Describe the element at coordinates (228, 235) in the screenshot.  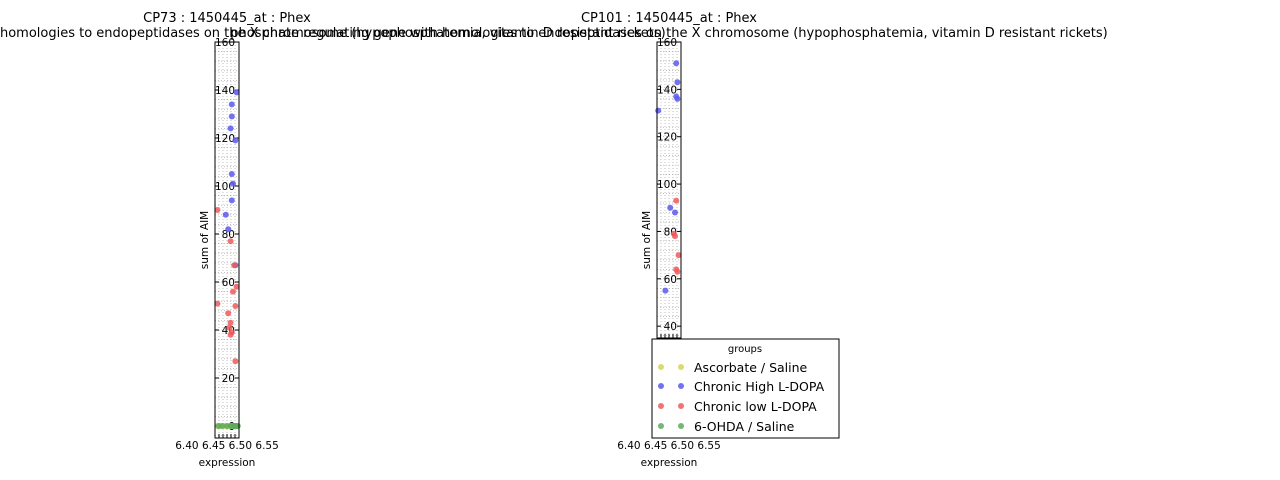
I see `y-tick-label: 80` at that location.